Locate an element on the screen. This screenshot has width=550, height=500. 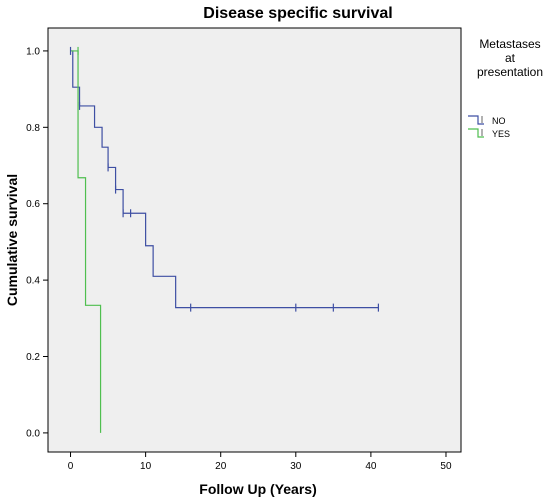
x-tick-label: 30 is located at coordinates (296, 466).